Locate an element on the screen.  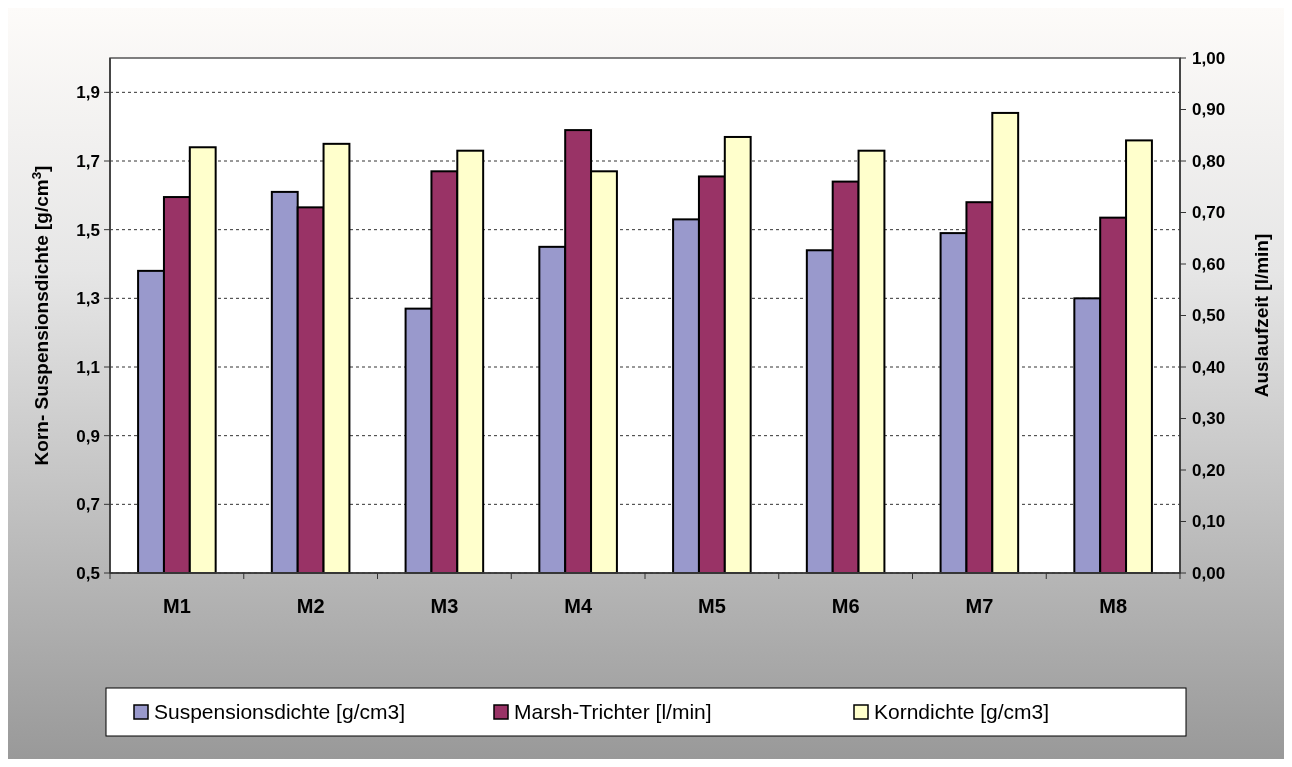
x-tick-label: M6 is located at coordinates (845, 606).